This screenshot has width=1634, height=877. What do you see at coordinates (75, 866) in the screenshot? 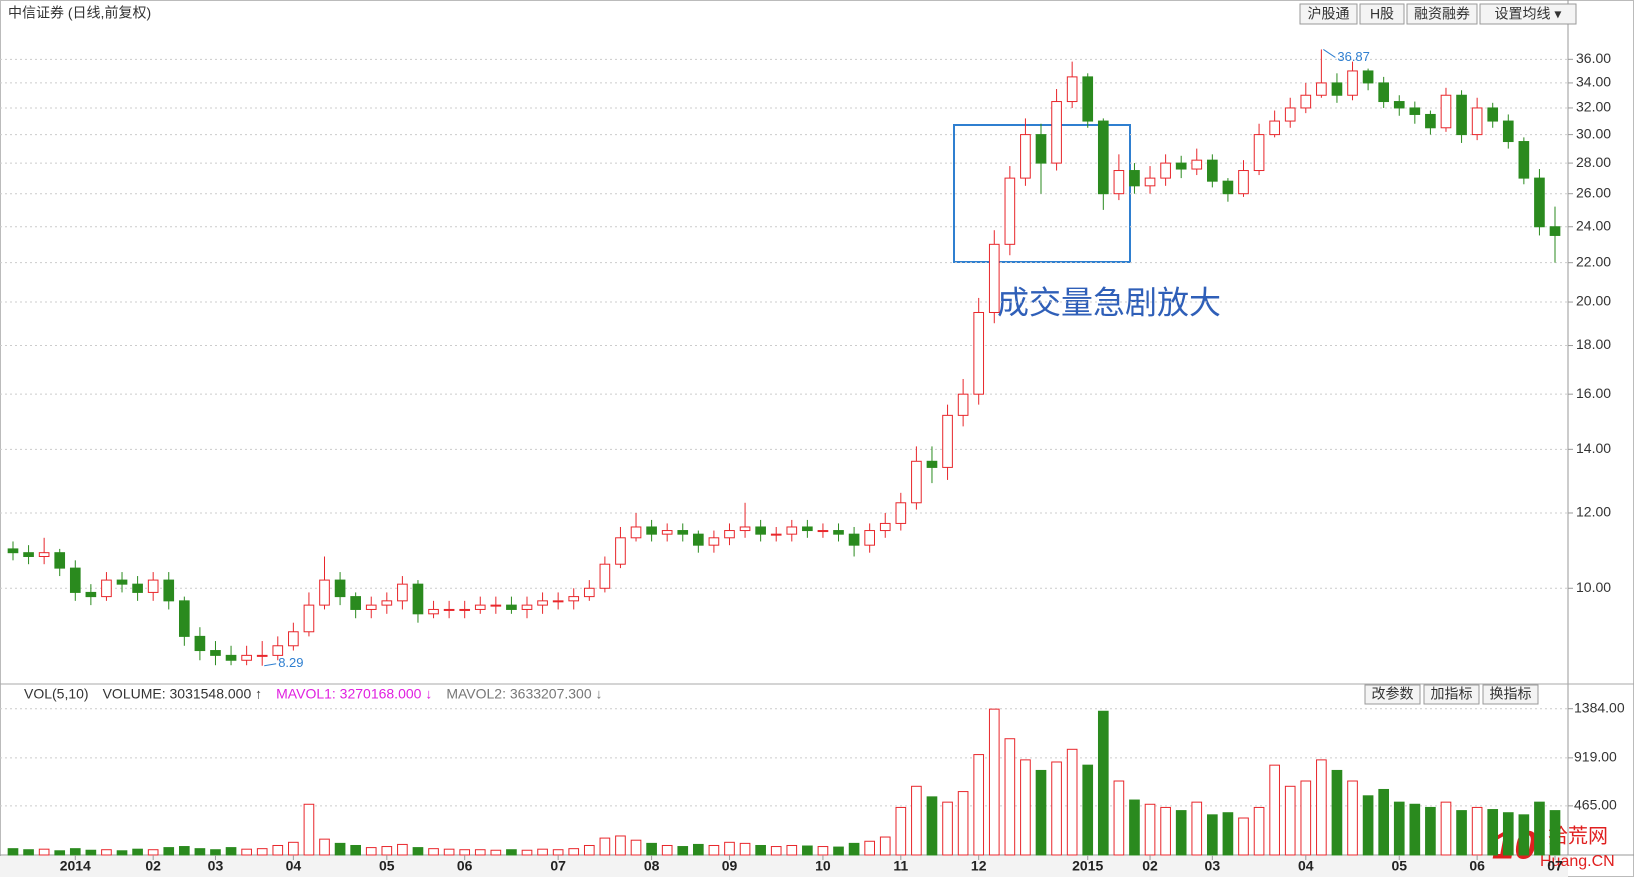
I see `x-tick-label: 2014` at bounding box center [75, 866].